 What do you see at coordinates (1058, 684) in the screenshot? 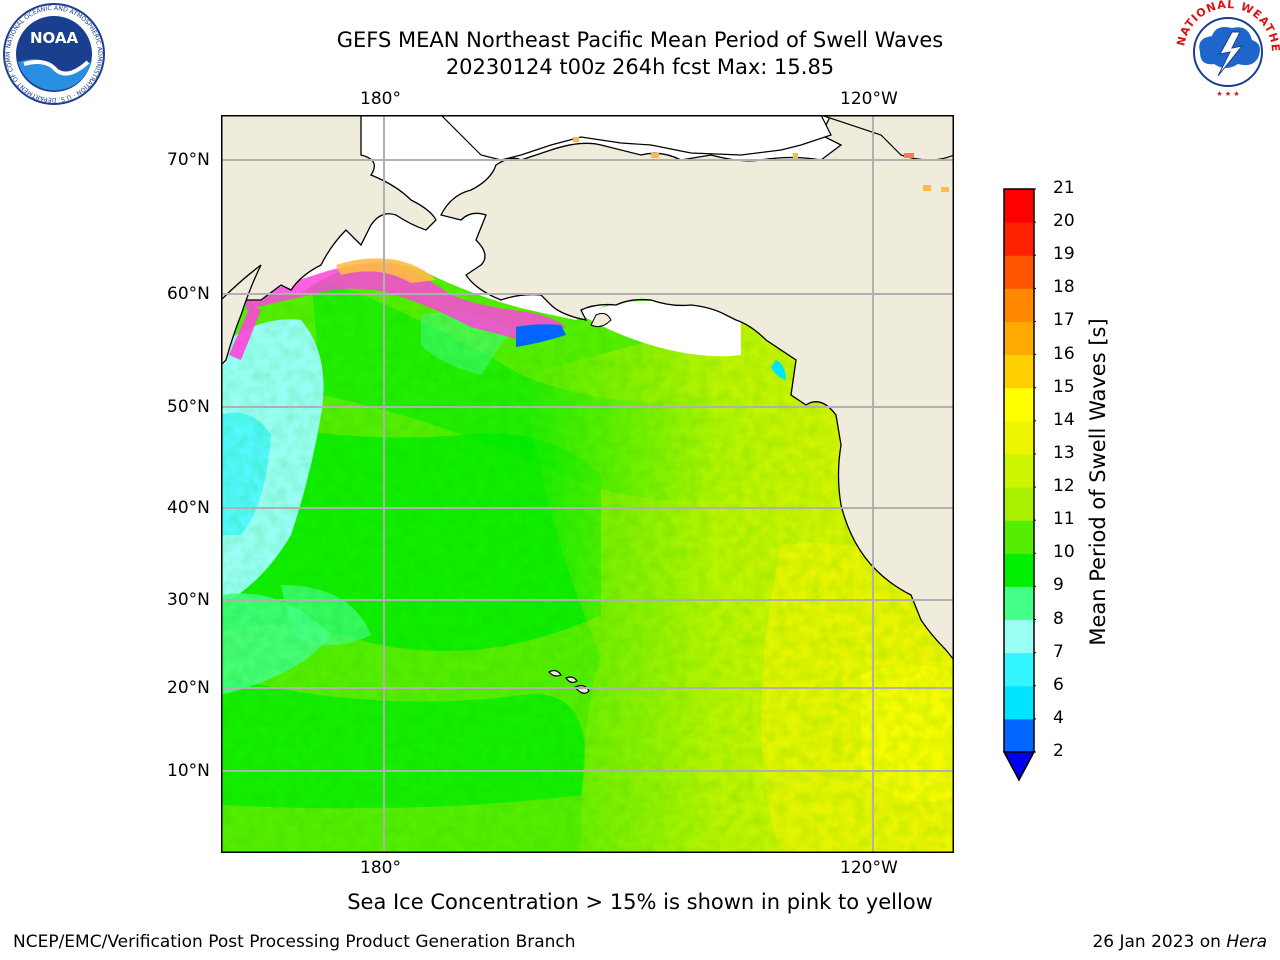
I see `colorbar-tick-label: 6` at bounding box center [1058, 684].